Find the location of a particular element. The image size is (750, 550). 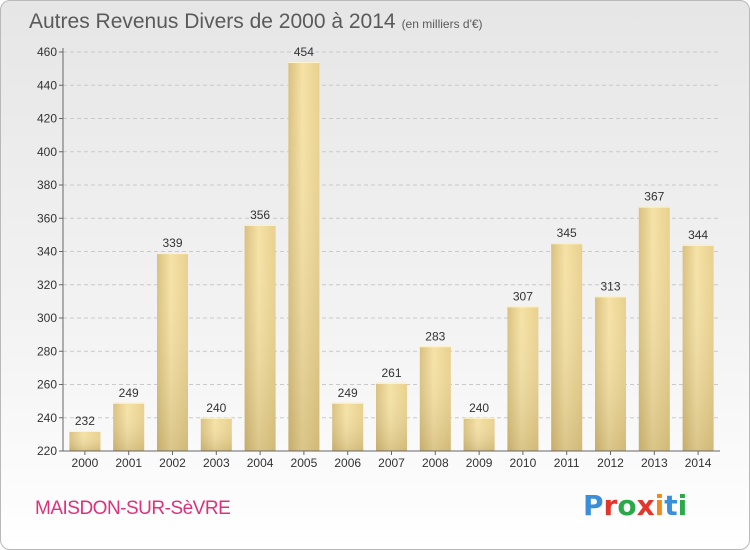

x-tick-label: 2003 is located at coordinates (216, 463).